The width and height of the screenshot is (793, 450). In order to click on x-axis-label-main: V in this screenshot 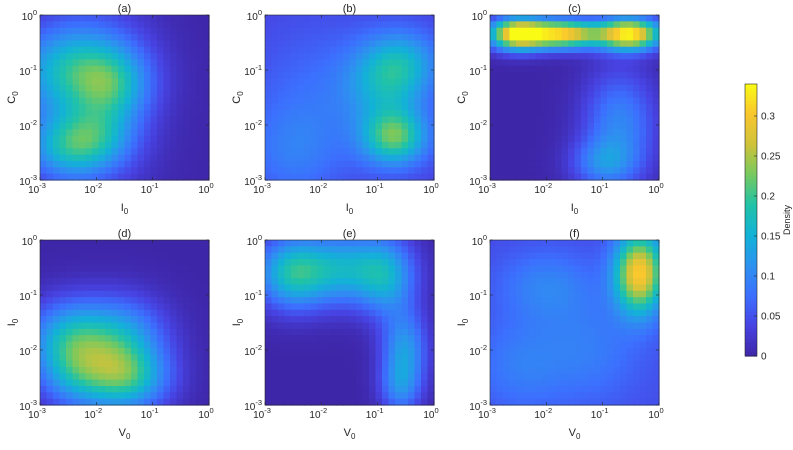, I will do `click(123, 433)`.